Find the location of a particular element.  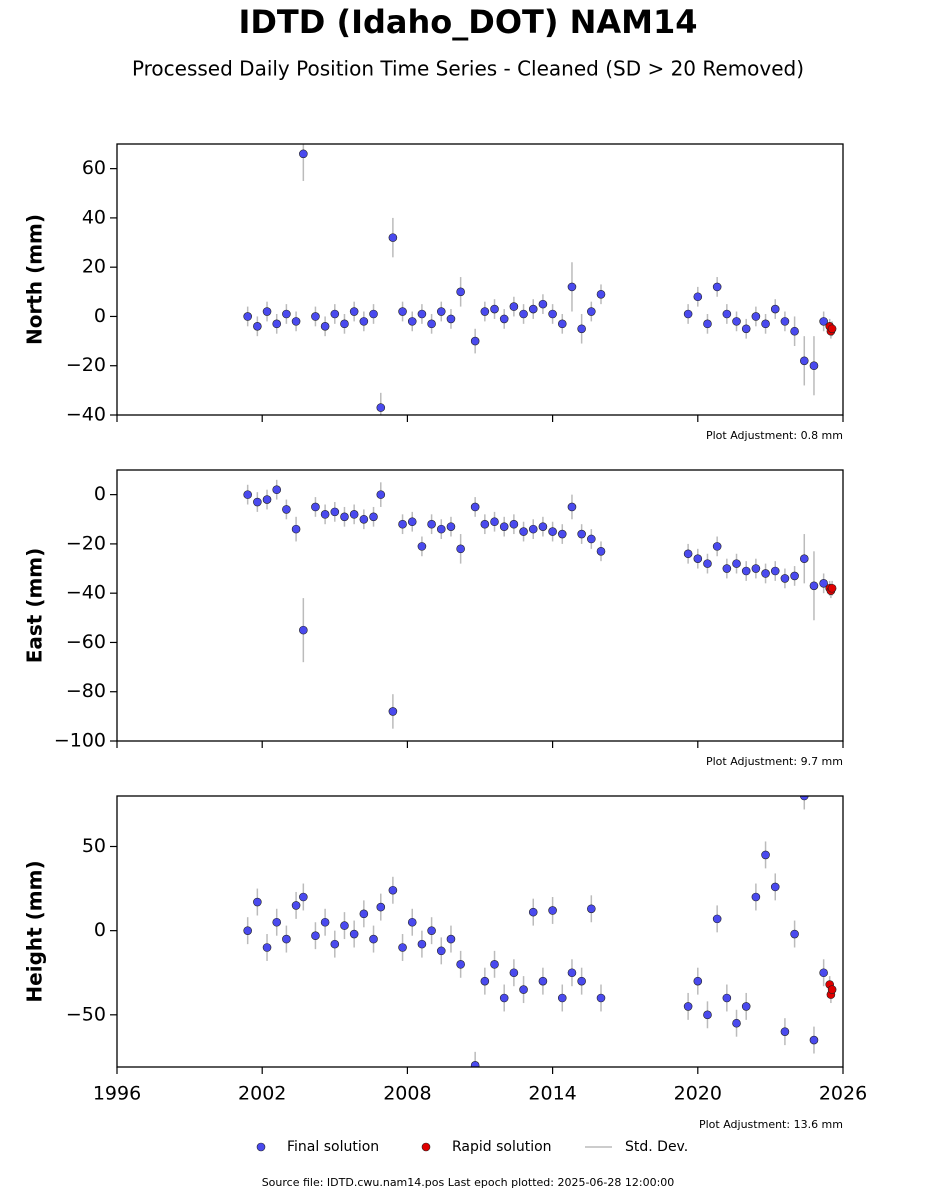

y-tick-label: −60 is located at coordinates (86, 642).